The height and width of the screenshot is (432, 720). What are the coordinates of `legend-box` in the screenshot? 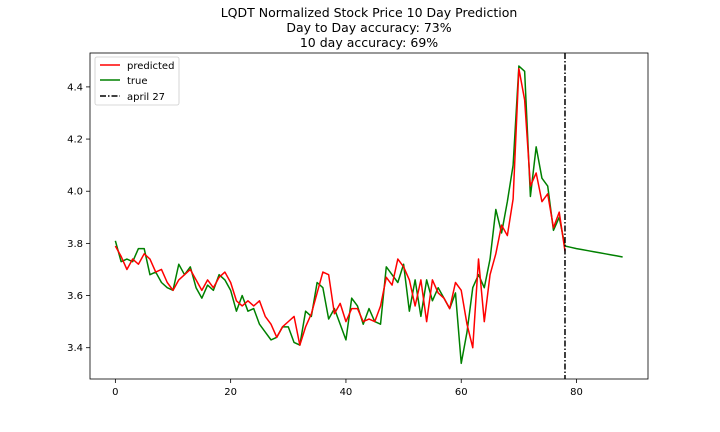 It's located at (137, 81).